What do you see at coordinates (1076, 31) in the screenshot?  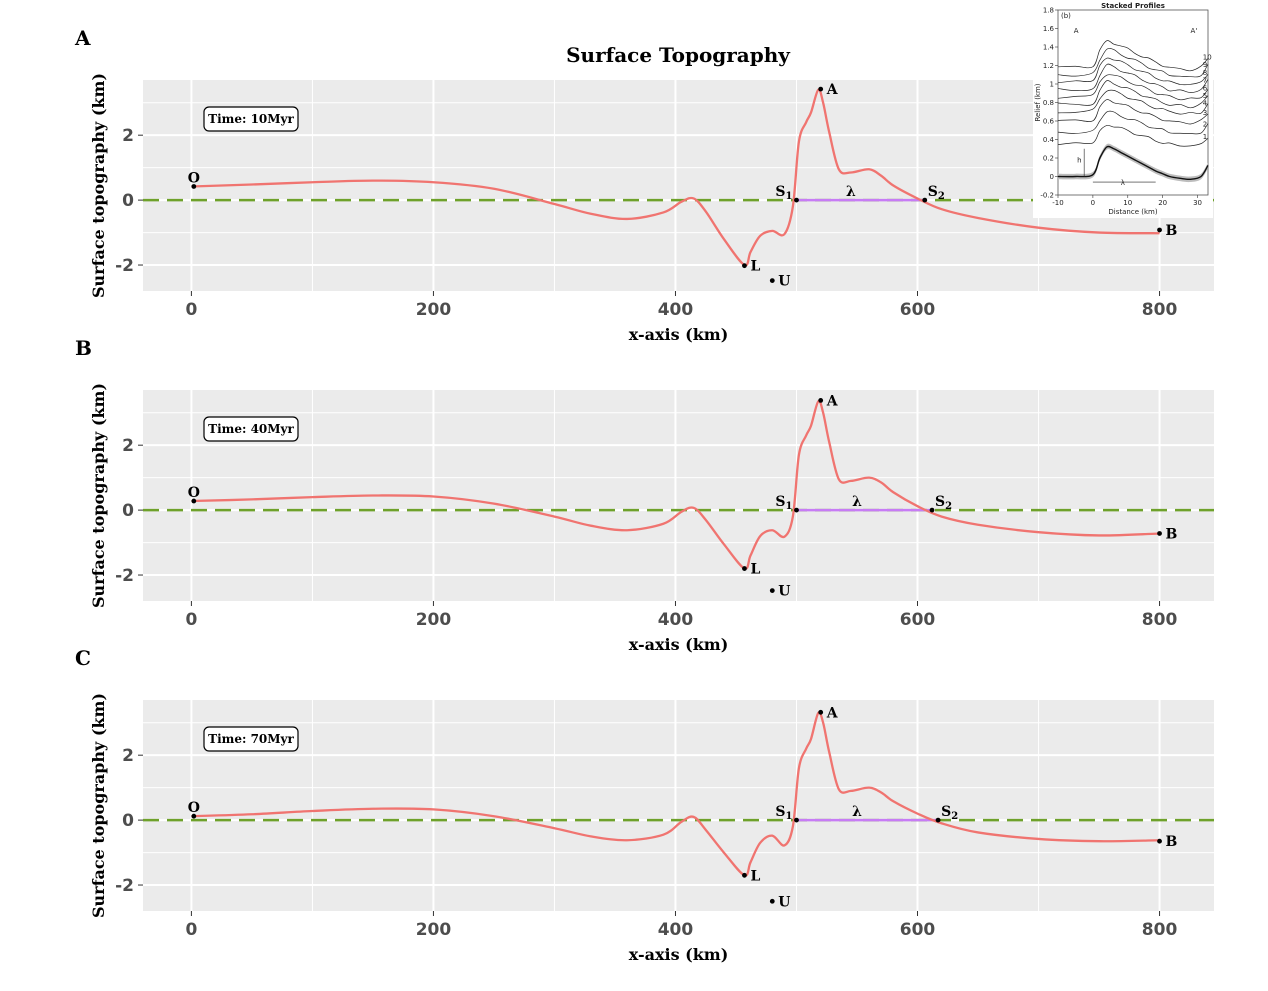 I see `inset-left-marker: A` at bounding box center [1076, 31].